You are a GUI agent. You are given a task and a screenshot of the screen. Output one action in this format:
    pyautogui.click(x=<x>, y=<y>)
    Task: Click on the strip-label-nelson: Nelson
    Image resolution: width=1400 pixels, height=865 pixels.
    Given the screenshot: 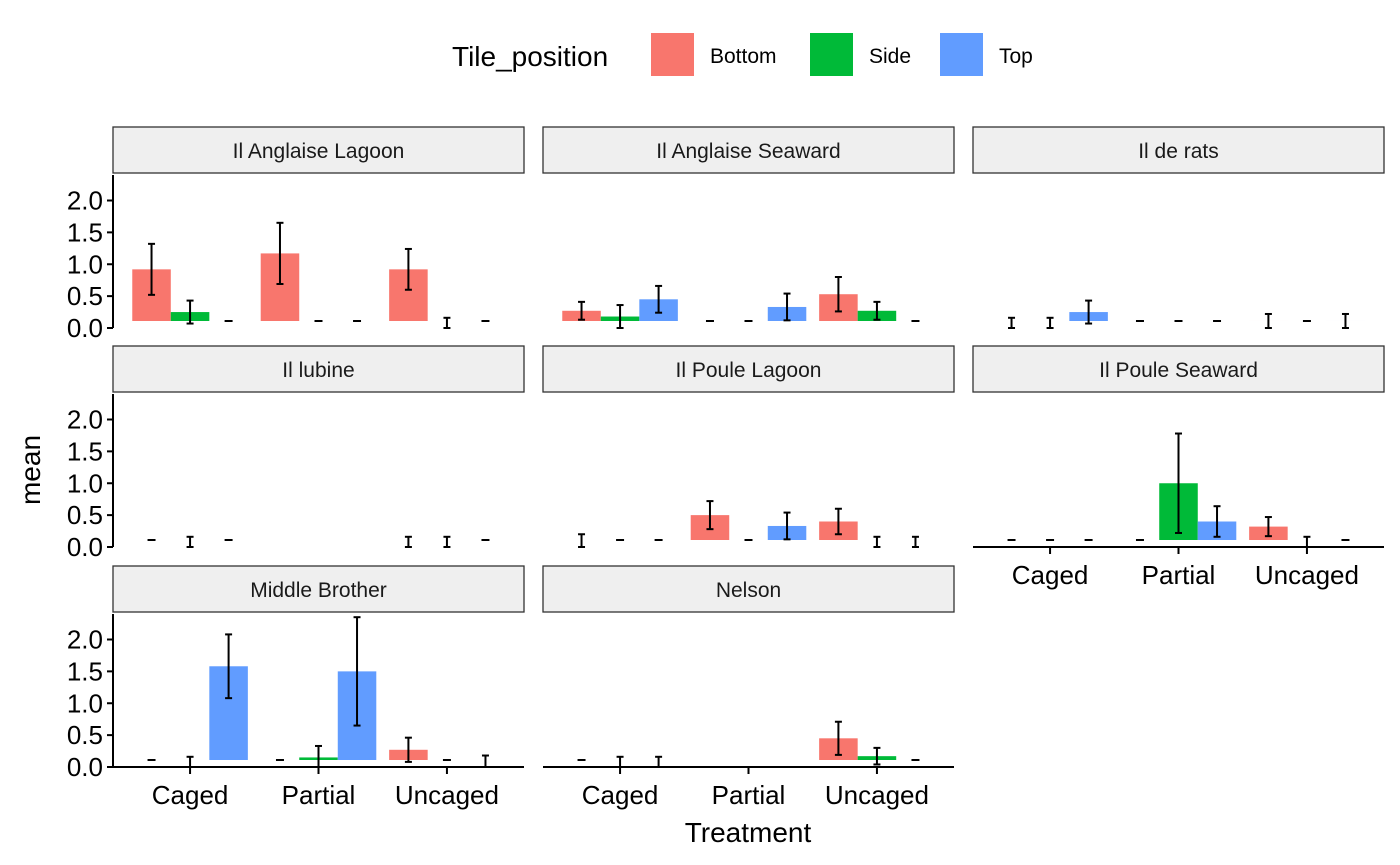 What is the action you would take?
    pyautogui.click(x=748, y=590)
    